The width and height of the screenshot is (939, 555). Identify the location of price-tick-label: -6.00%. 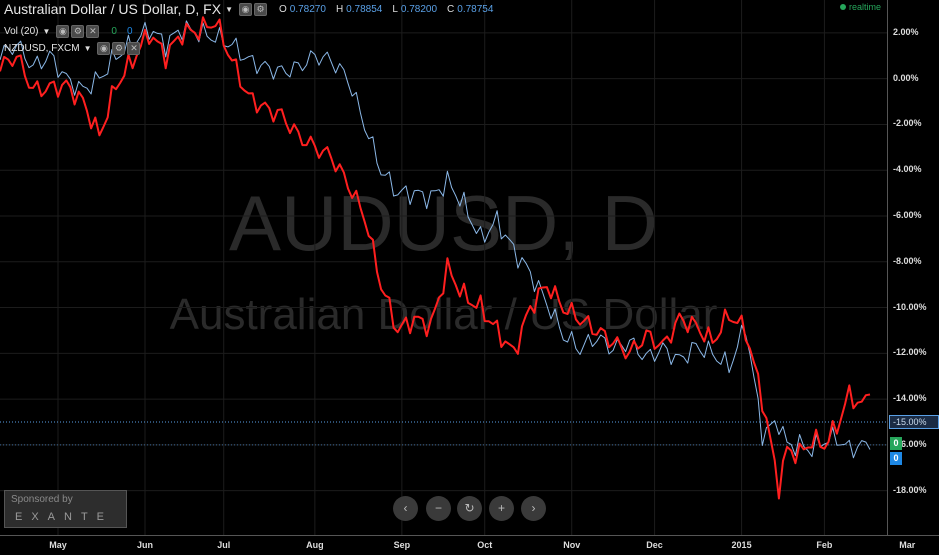
(907, 215).